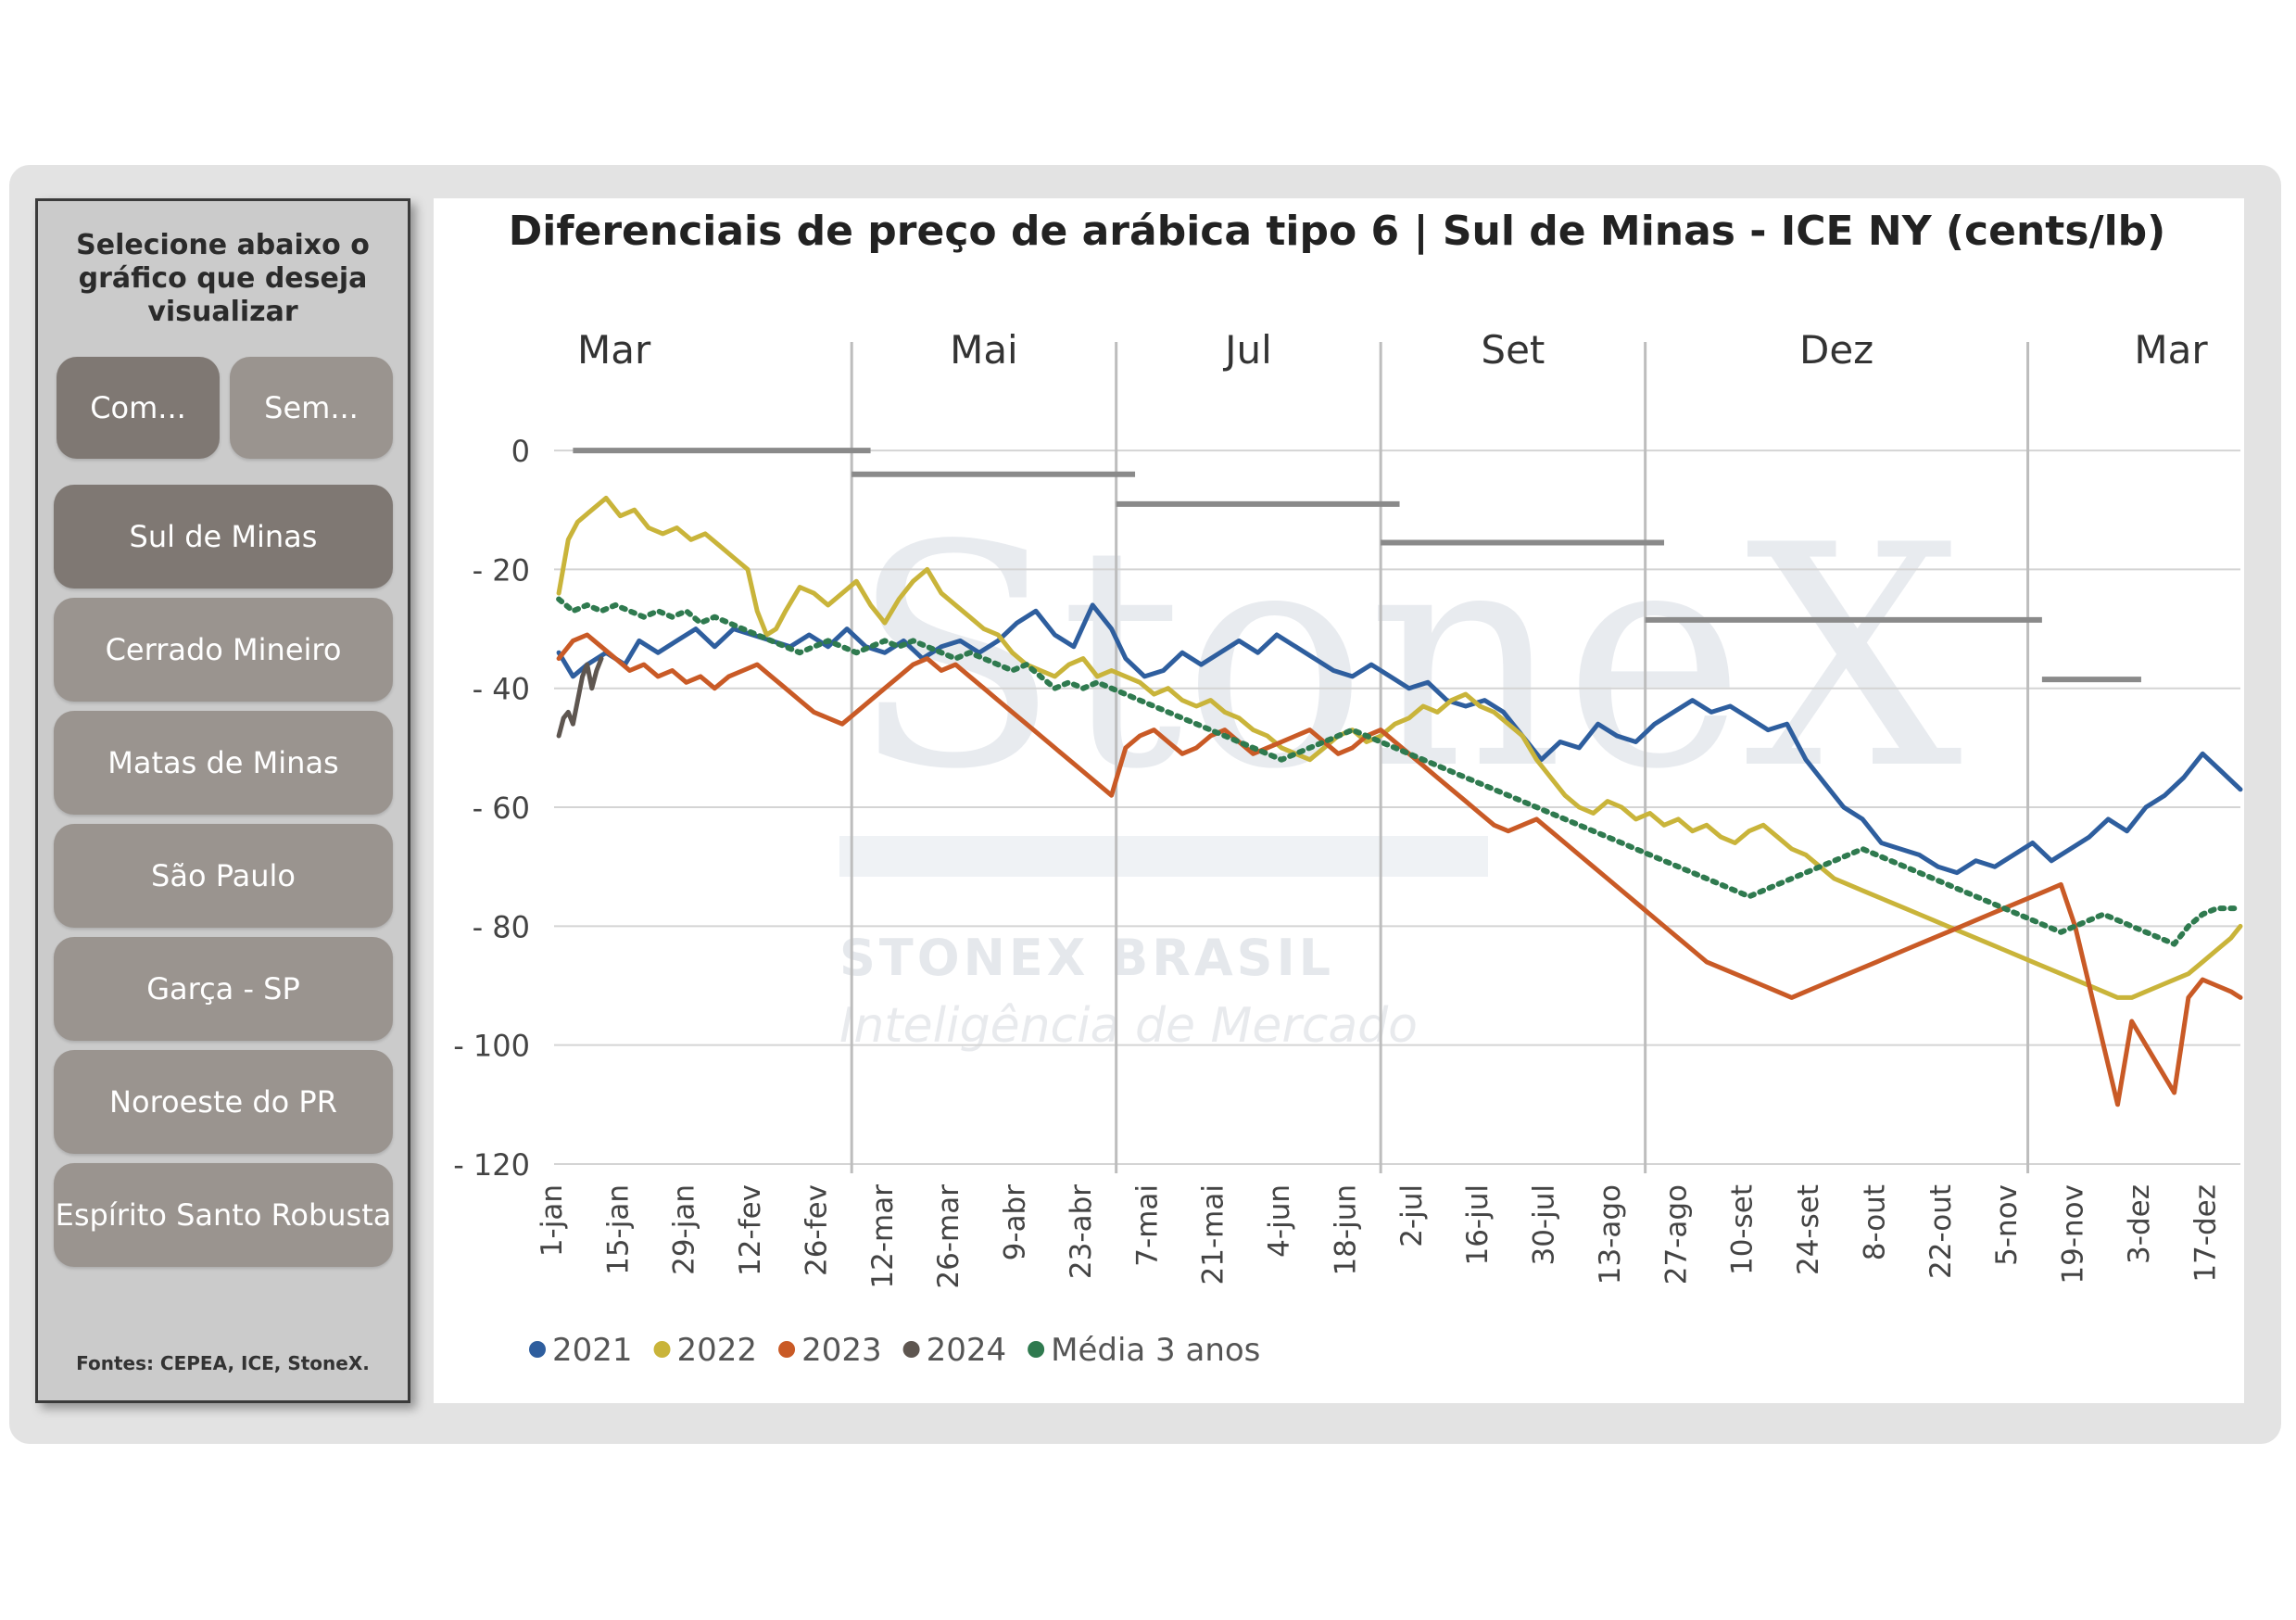 This screenshot has width=2296, height=1620. What do you see at coordinates (816, 1230) in the screenshot?
I see `x-tick-label: 26-fev` at bounding box center [816, 1230].